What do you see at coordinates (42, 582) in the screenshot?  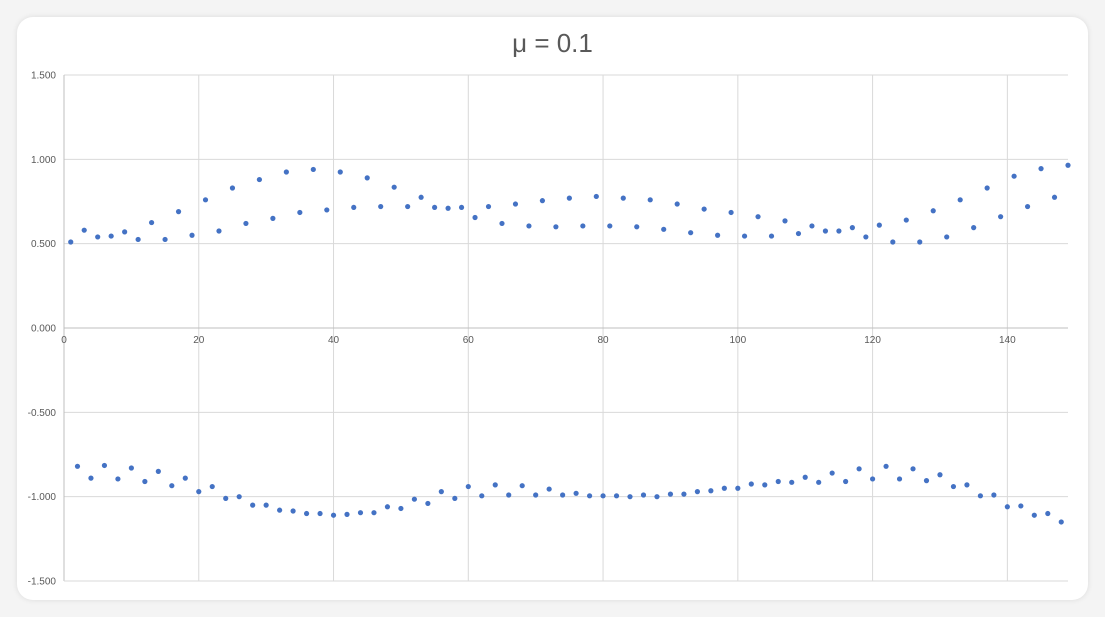 I see `y-tick-label: -1.500` at bounding box center [42, 582].